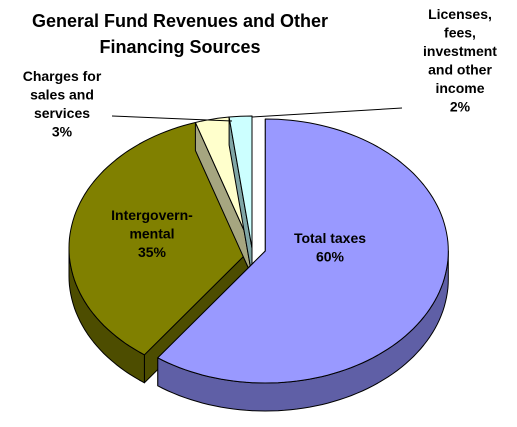 This screenshot has width=517, height=427. I want to click on value-label: 60%, so click(330, 257).